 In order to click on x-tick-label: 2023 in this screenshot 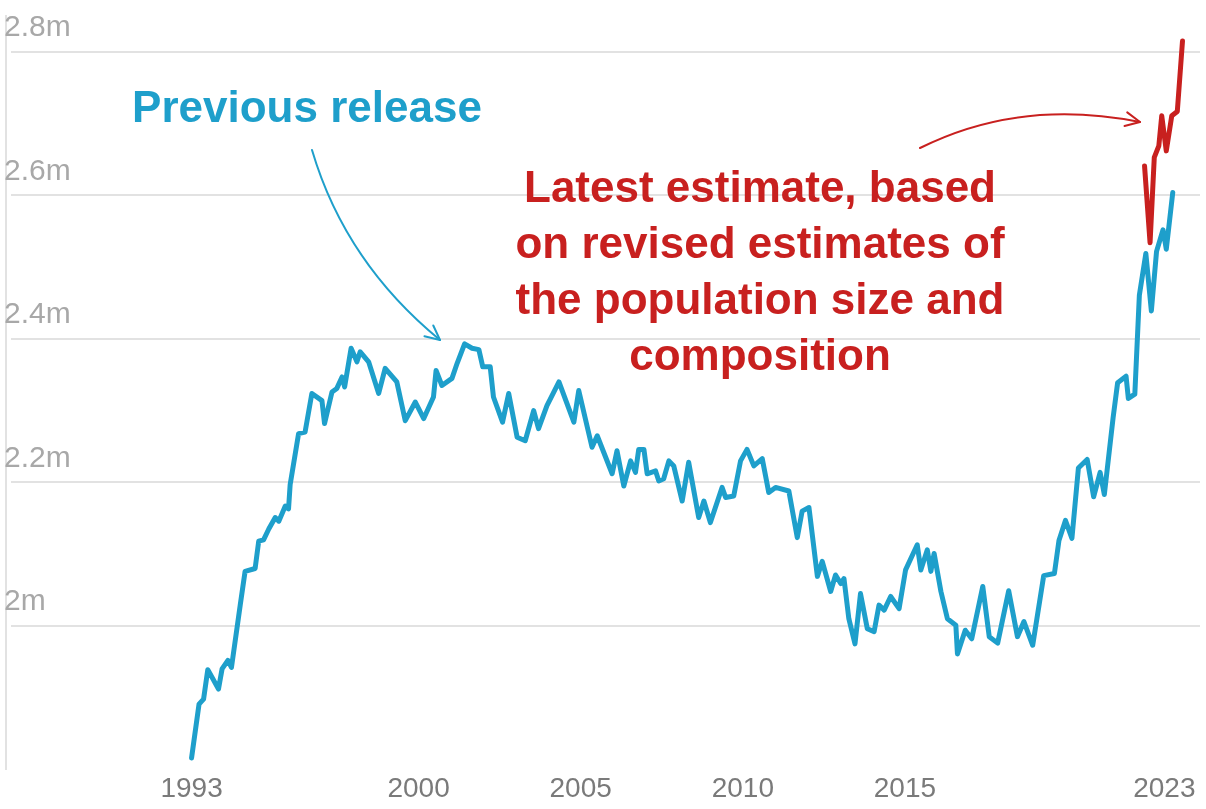, I will do `click(1164, 787)`.